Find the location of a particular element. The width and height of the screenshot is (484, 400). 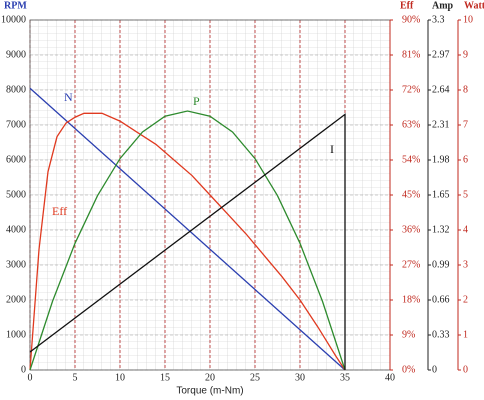

y-tick-label: 10 is located at coordinates (468, 19).